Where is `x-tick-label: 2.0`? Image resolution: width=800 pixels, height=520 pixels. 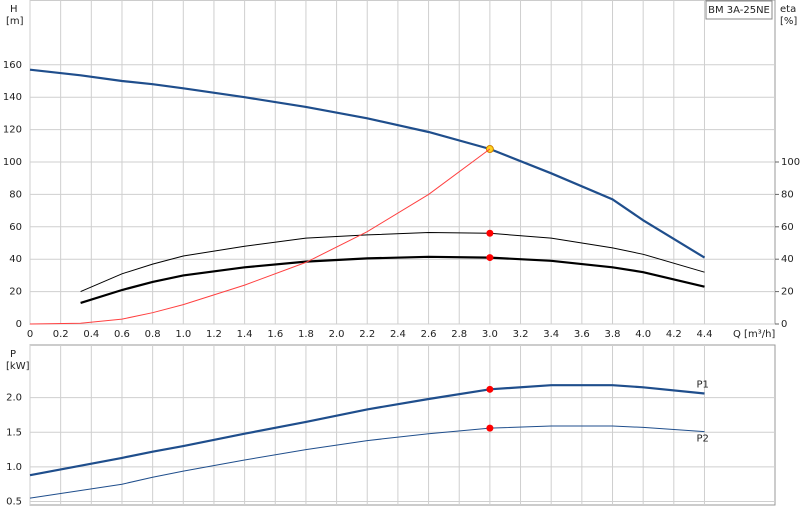 x-tick-label: 2.0 is located at coordinates (337, 334).